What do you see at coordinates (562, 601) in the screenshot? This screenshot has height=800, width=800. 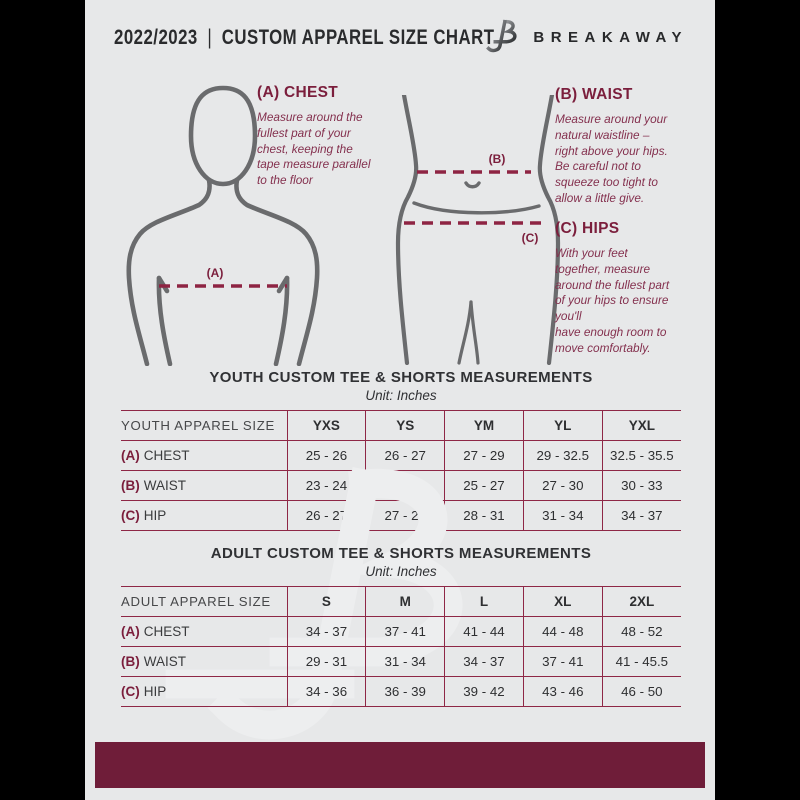 I see `adult-size-col: XL` at bounding box center [562, 601].